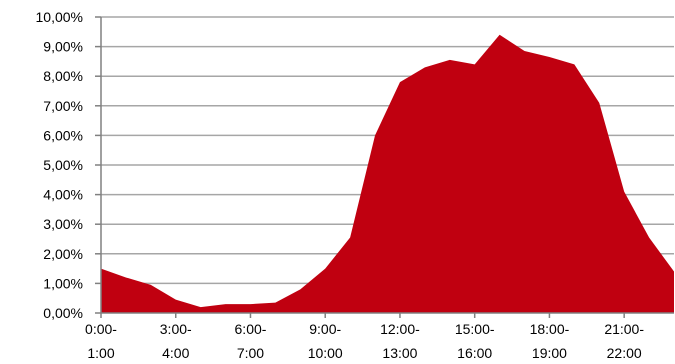 The width and height of the screenshot is (675, 364). I want to click on y-tick-label: 0,00%, so click(63, 313).